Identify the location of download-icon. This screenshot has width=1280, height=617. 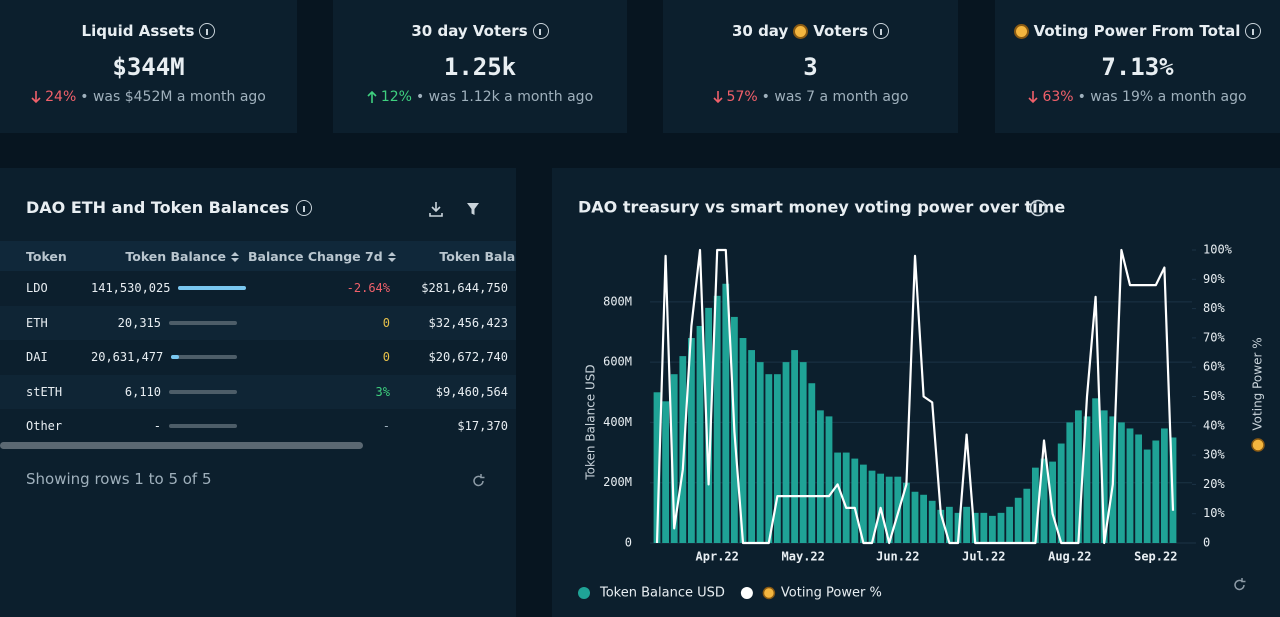
(436, 209).